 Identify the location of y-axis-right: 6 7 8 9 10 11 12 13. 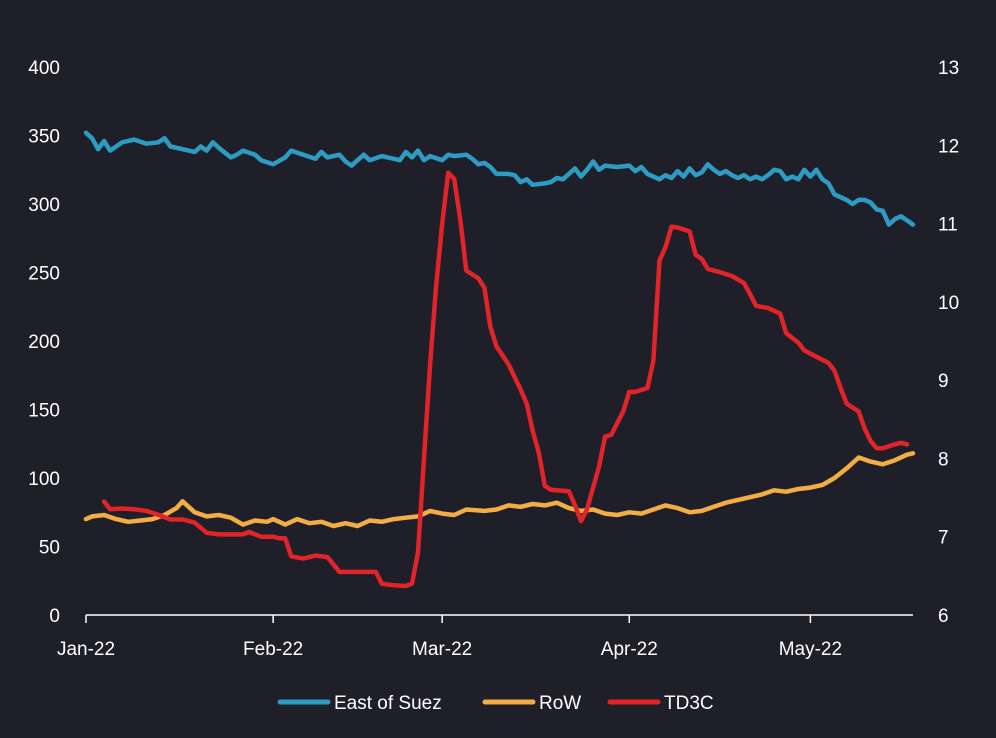
(948, 342).